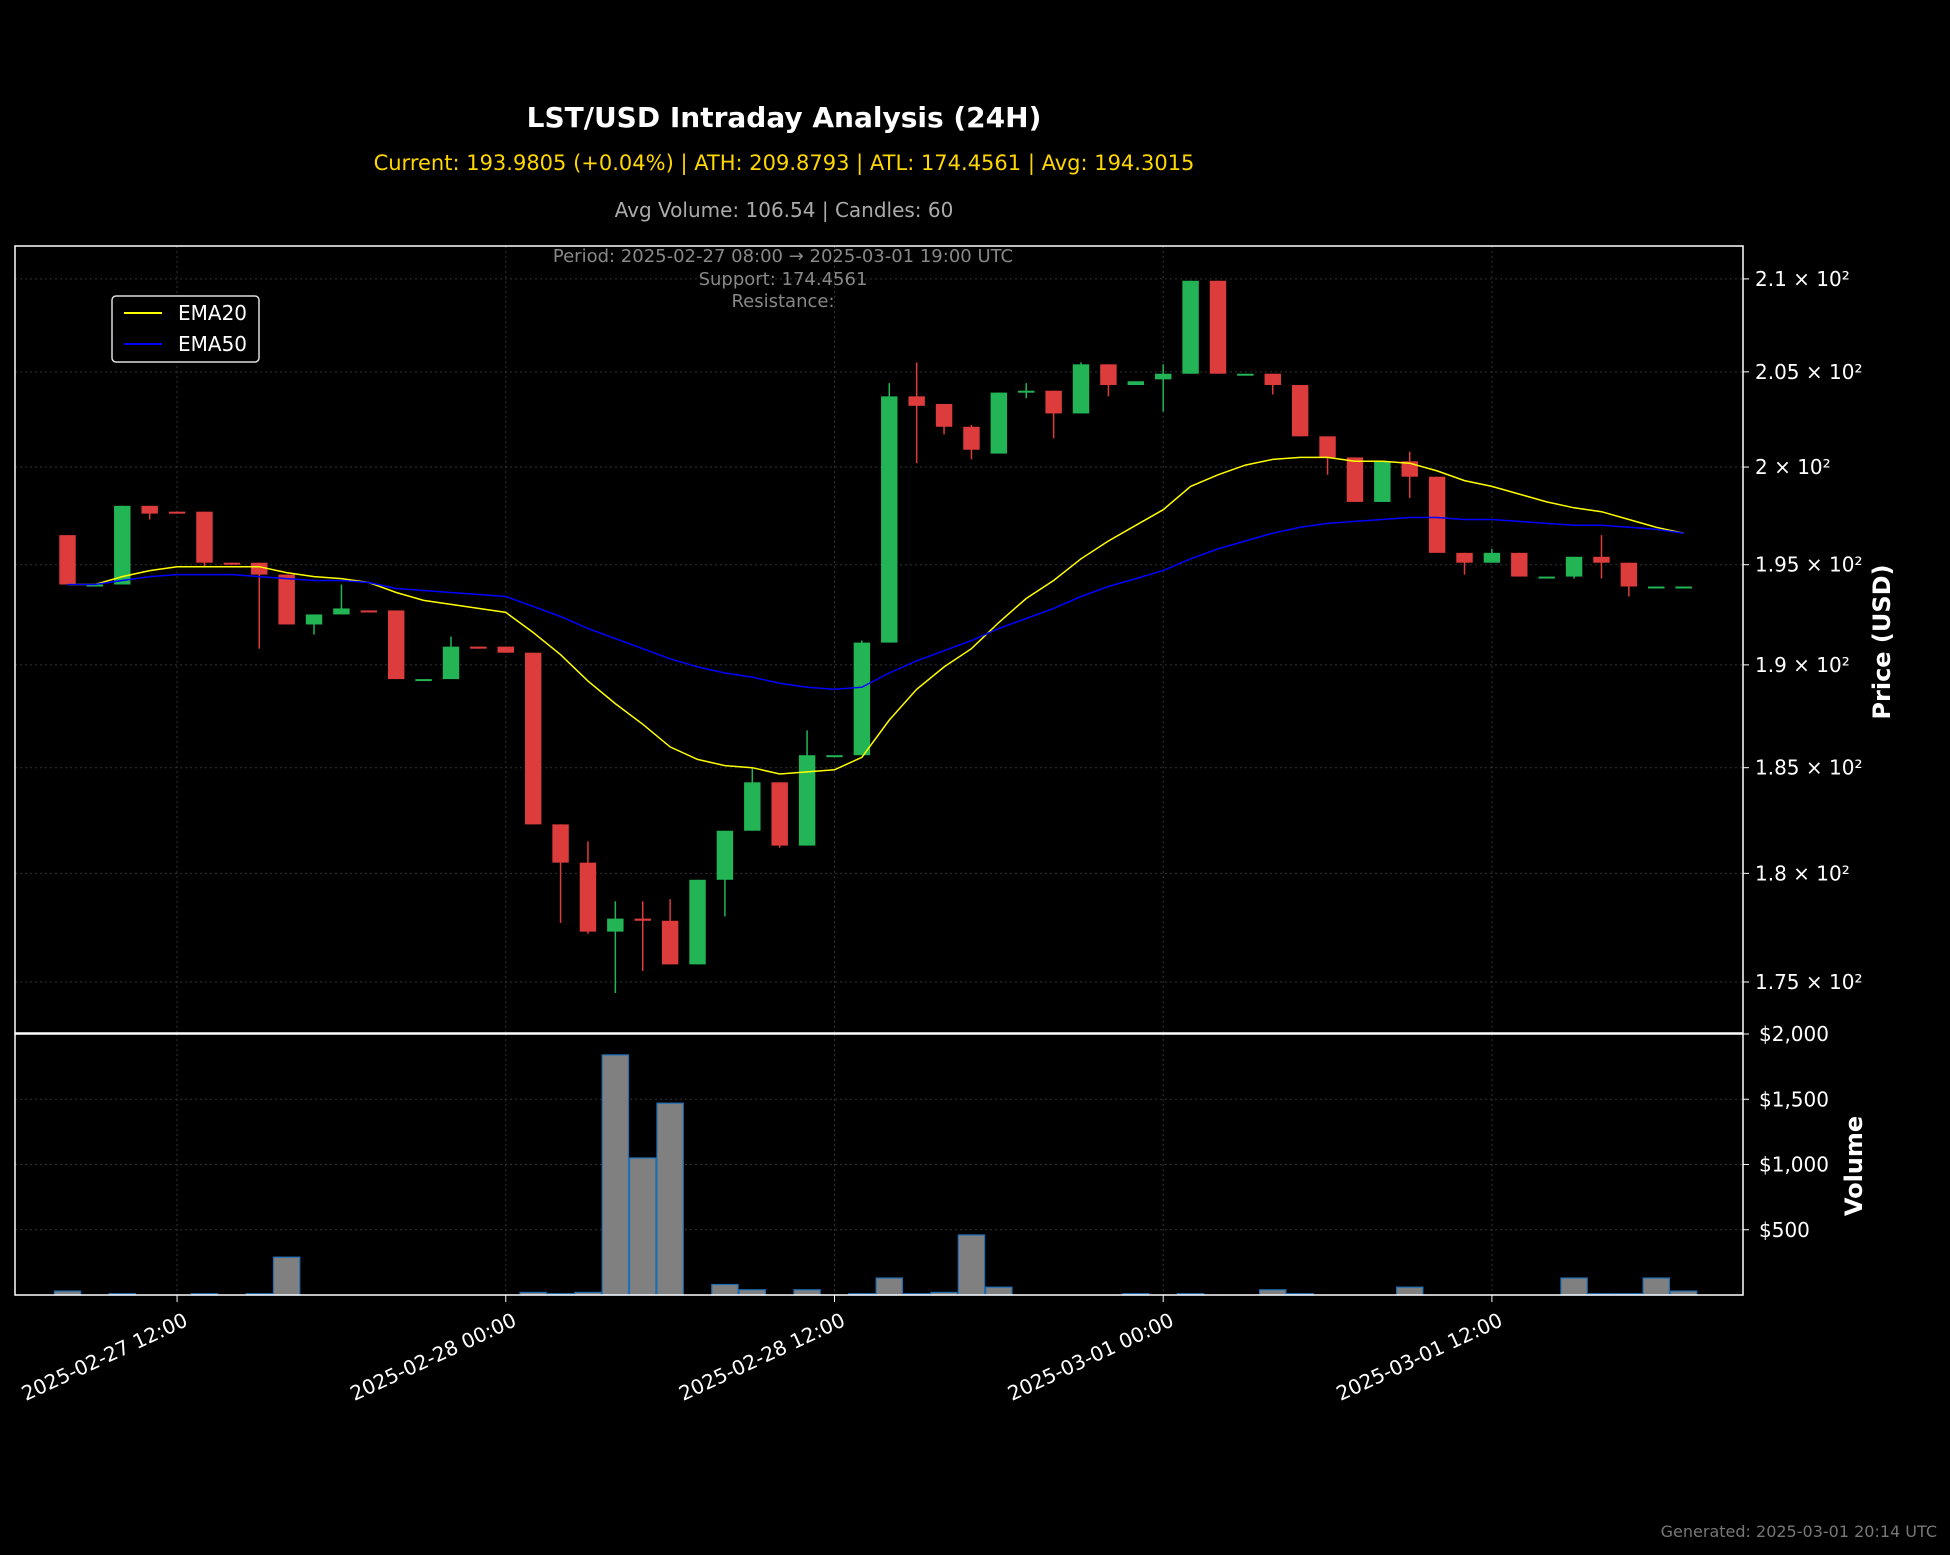  Describe the element at coordinates (1808, 768) in the screenshot. I see `price-tick-label: 1.85 × 10²` at that location.